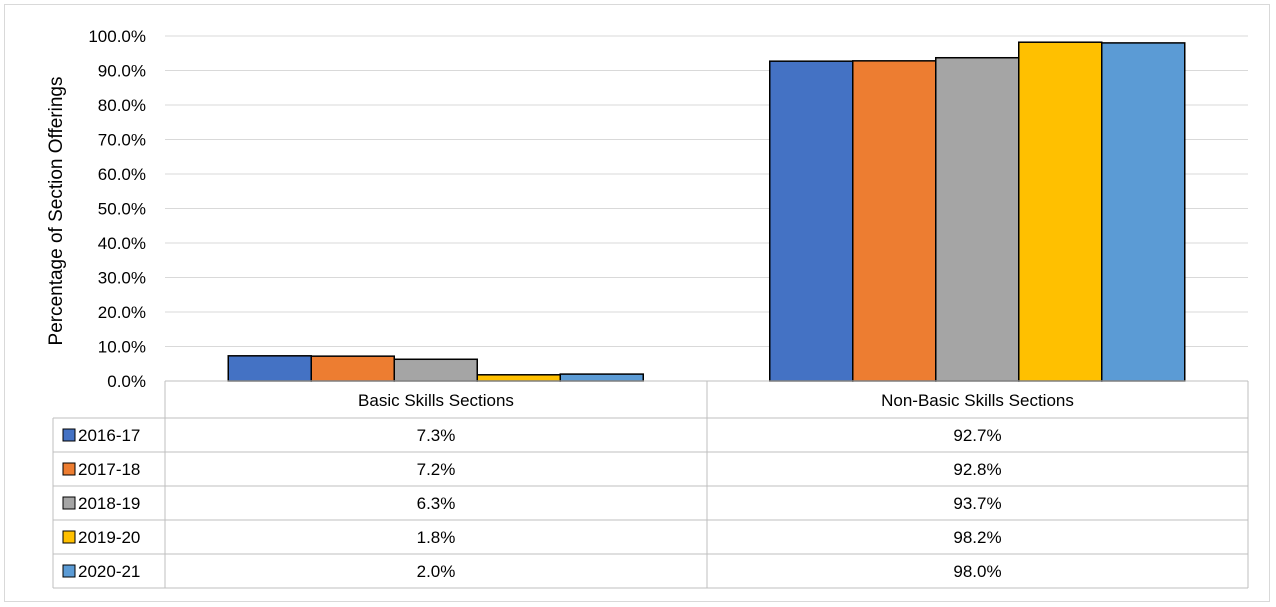 This screenshot has height=607, width=1276. I want to click on y-tick-label: 60.0%, so click(122, 174).